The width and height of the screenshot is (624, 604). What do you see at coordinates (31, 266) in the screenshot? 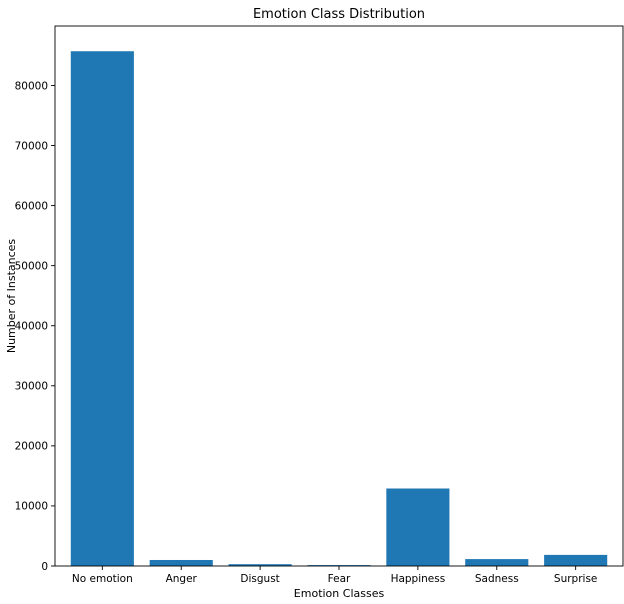
I see `y-tick-label: 50000` at bounding box center [31, 266].